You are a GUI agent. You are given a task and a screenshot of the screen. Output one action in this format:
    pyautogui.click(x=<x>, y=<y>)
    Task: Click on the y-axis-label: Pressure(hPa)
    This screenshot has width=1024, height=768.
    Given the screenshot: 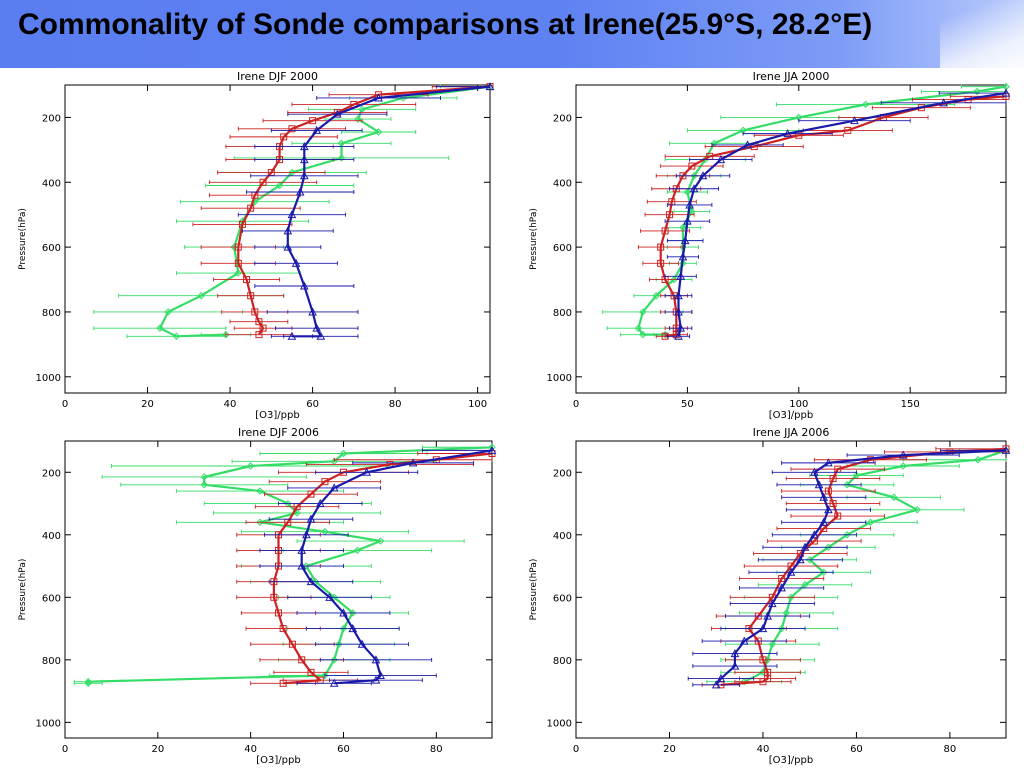 What is the action you would take?
    pyautogui.click(x=23, y=239)
    